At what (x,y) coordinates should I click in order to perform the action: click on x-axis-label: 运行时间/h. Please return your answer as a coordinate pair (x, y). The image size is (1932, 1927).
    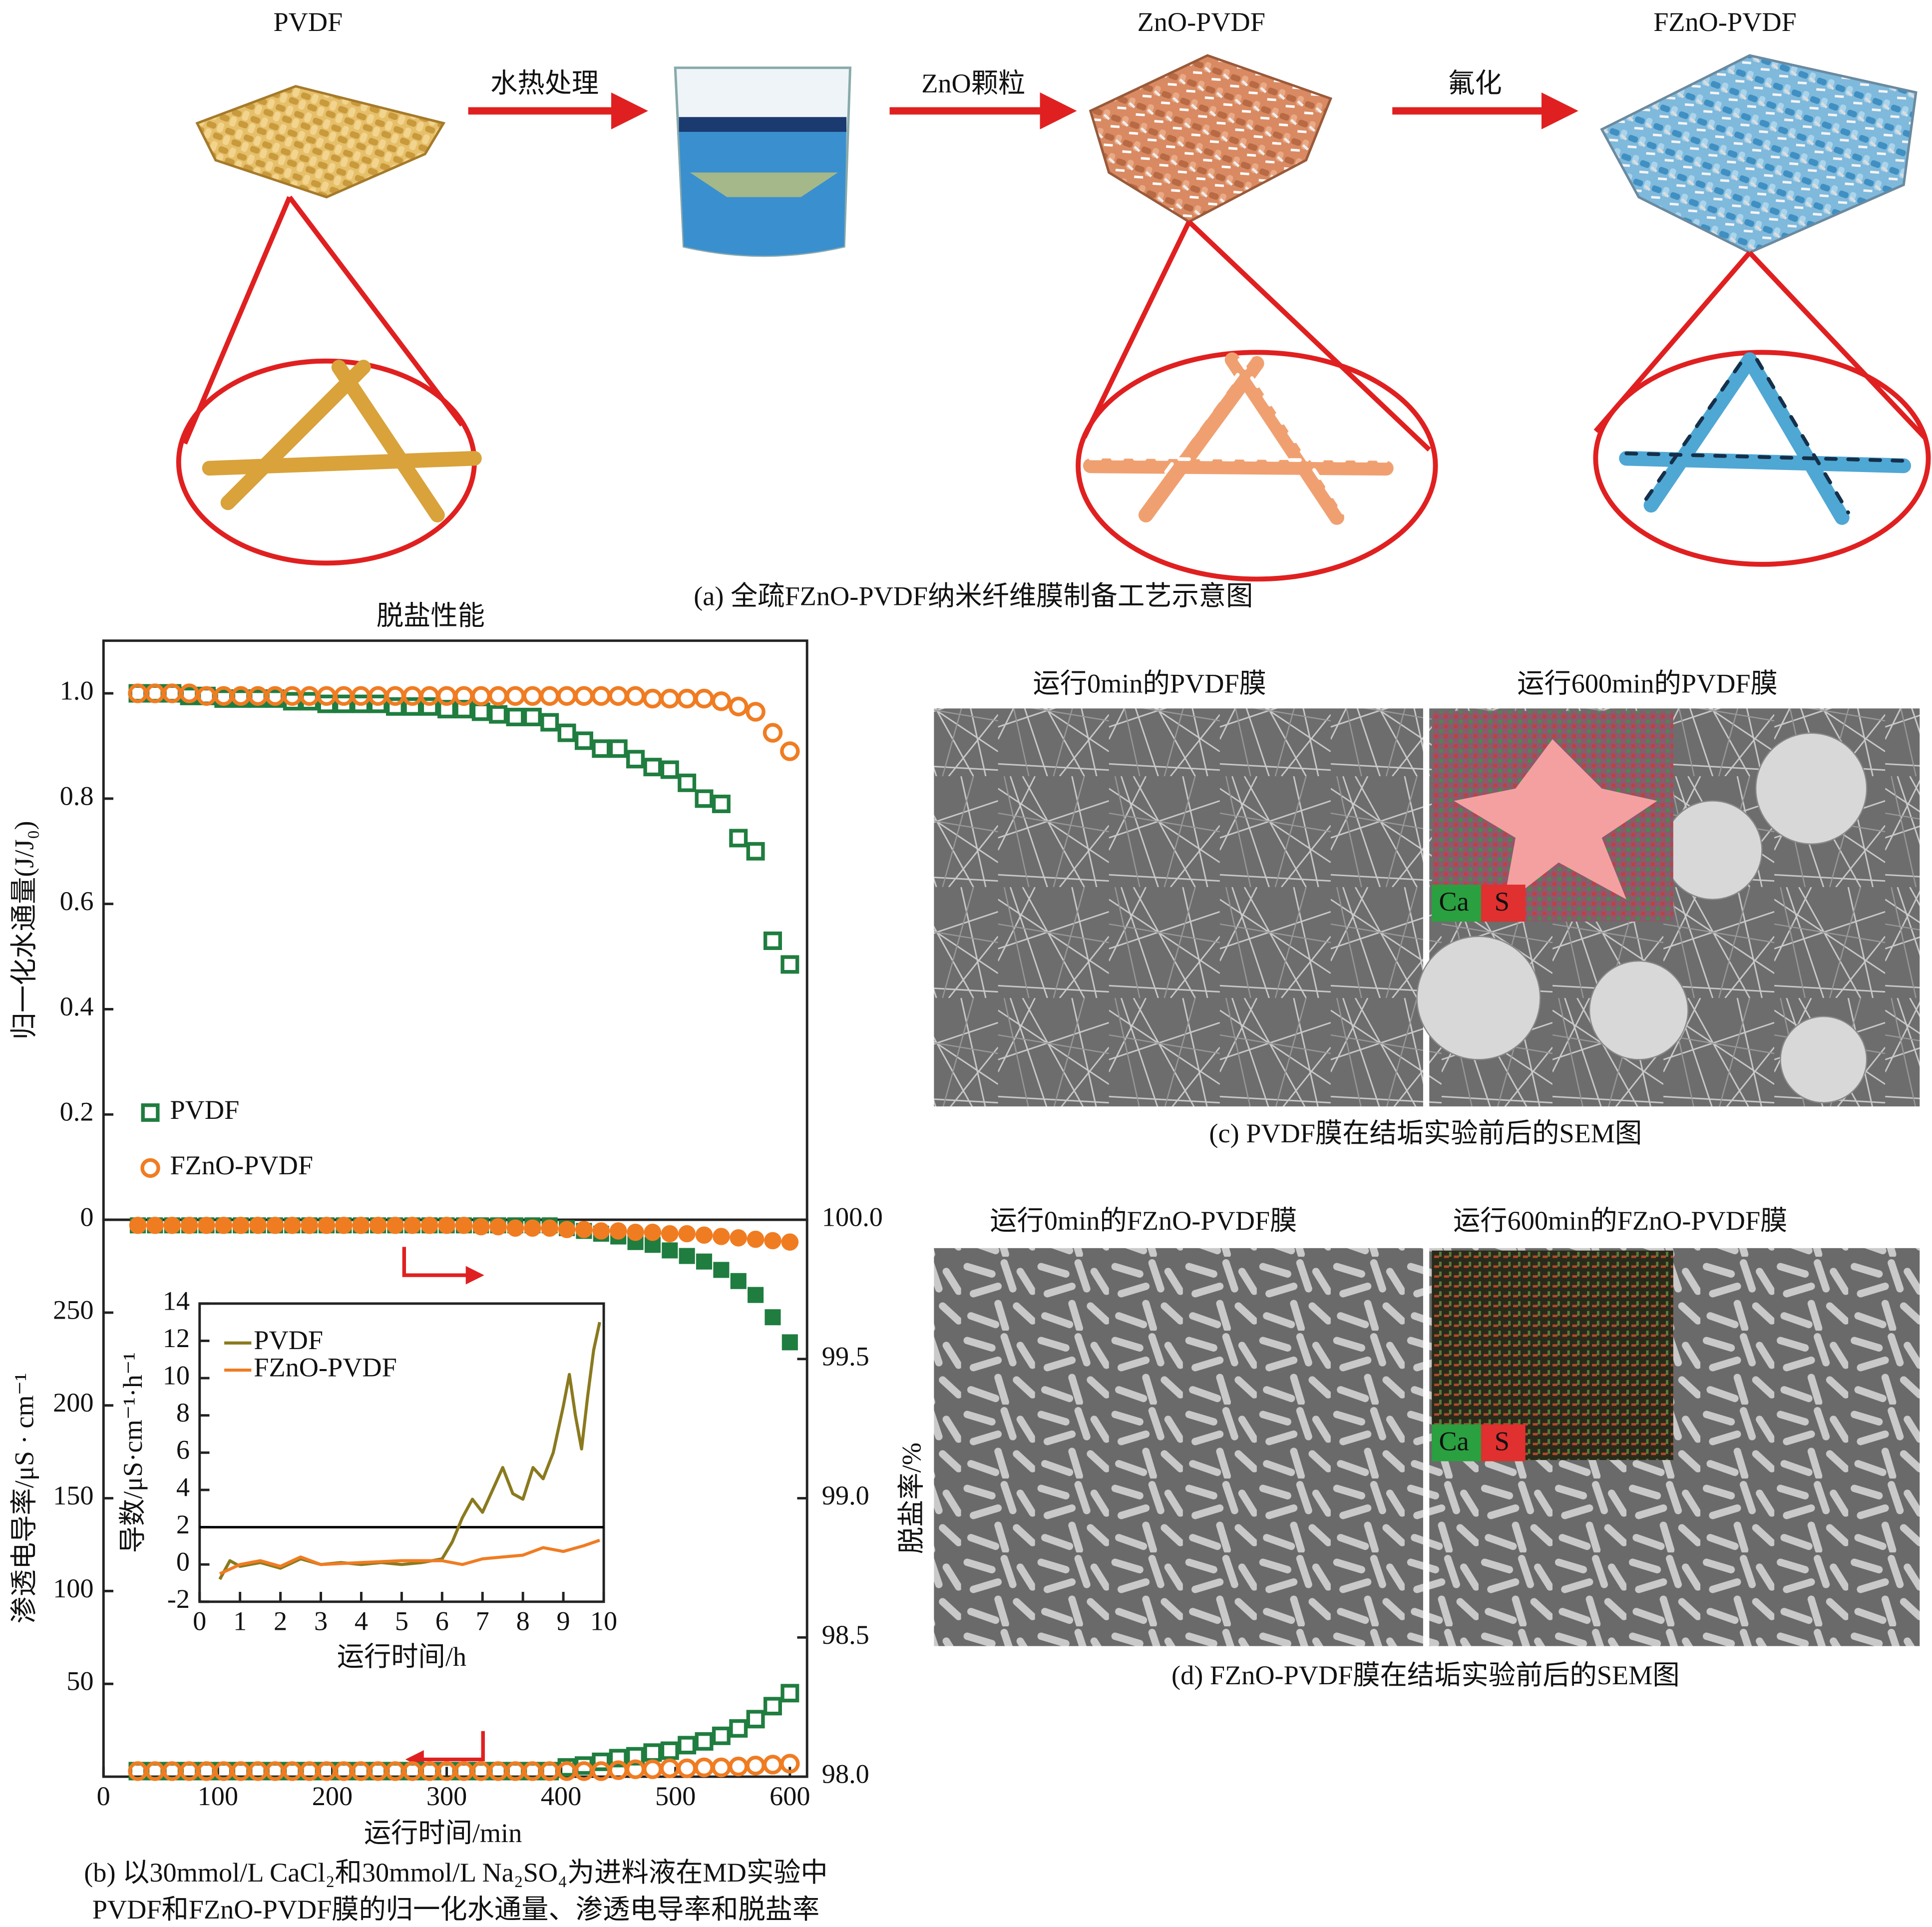
    Looking at the image, I should click on (401, 1657).